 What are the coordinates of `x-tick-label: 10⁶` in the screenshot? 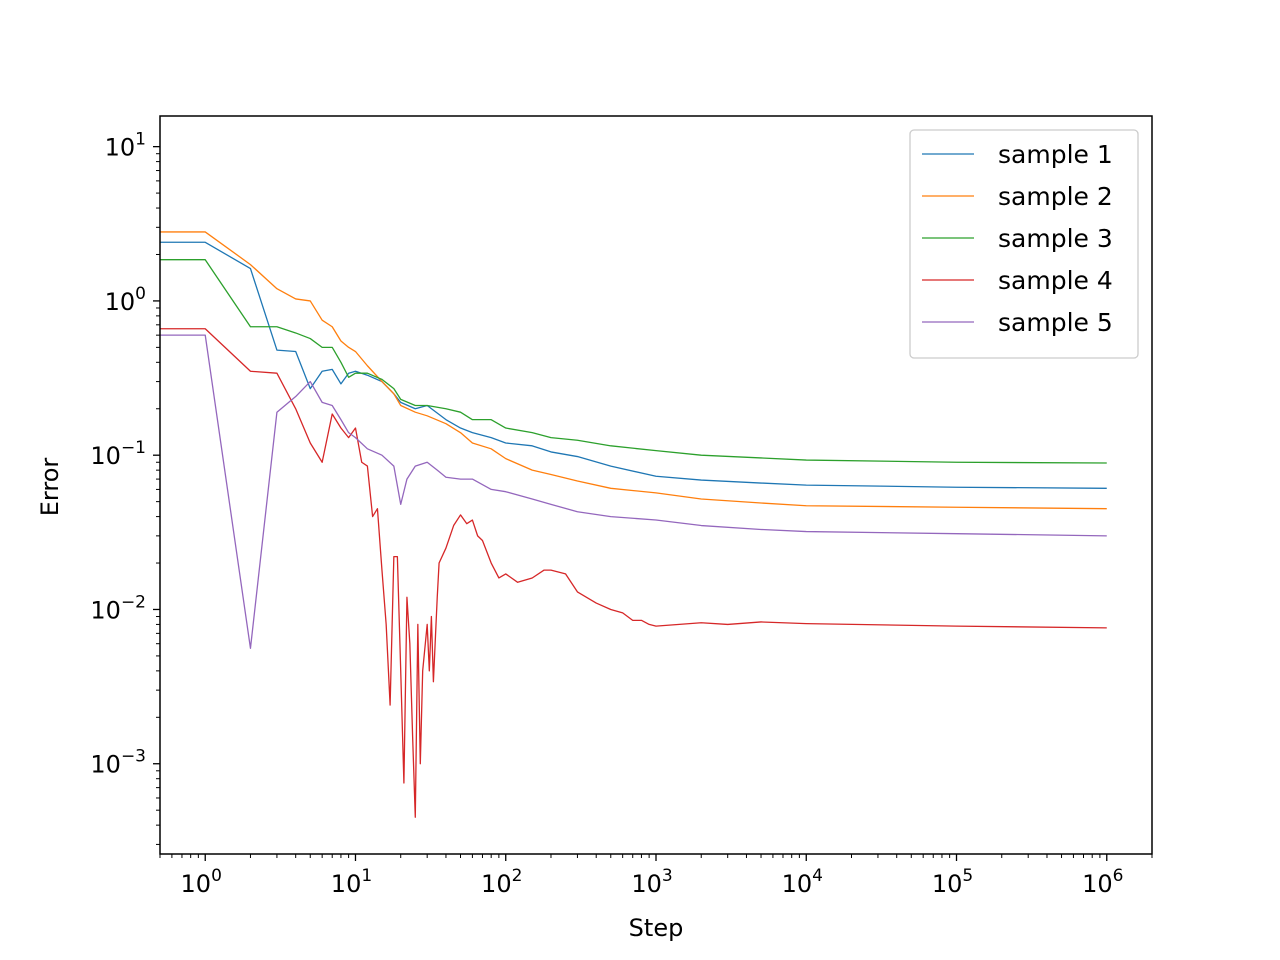 It's located at (1102, 882).